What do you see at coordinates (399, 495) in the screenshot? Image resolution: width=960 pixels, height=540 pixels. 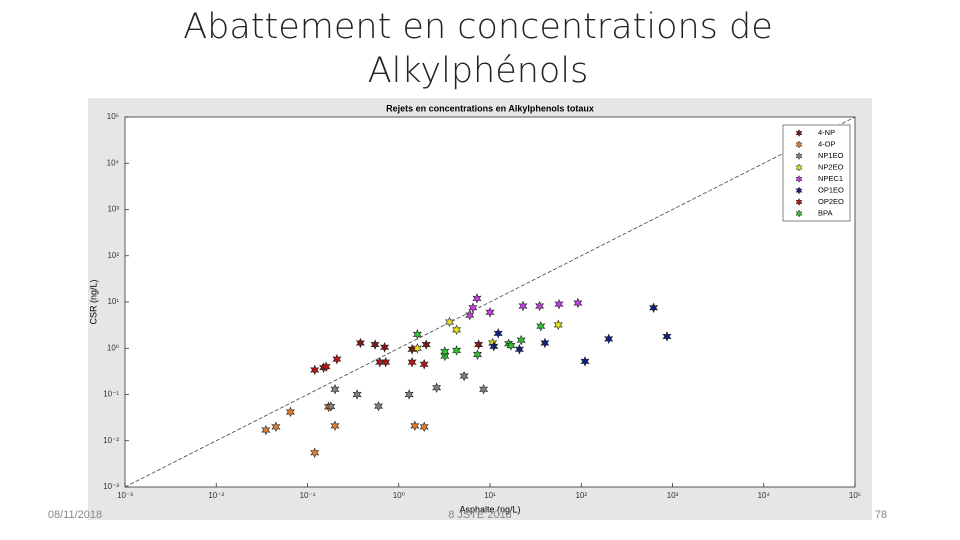 I see `x-tick-label: 10⁰` at bounding box center [399, 495].